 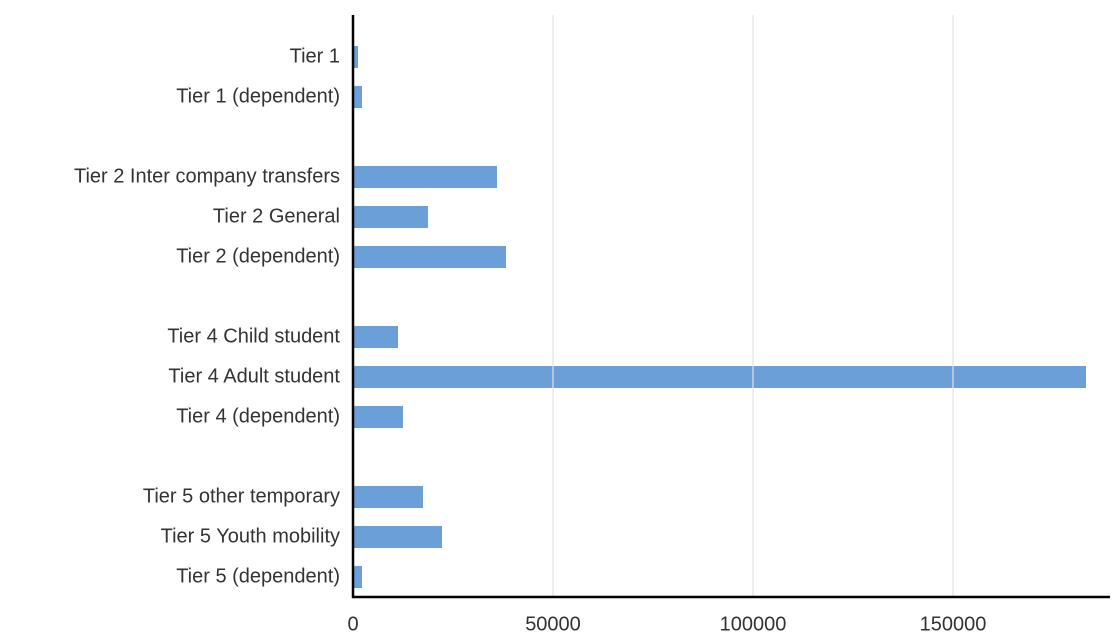 What do you see at coordinates (258, 96) in the screenshot?
I see `y-tick-label: Tier 1 (dependent)` at bounding box center [258, 96].